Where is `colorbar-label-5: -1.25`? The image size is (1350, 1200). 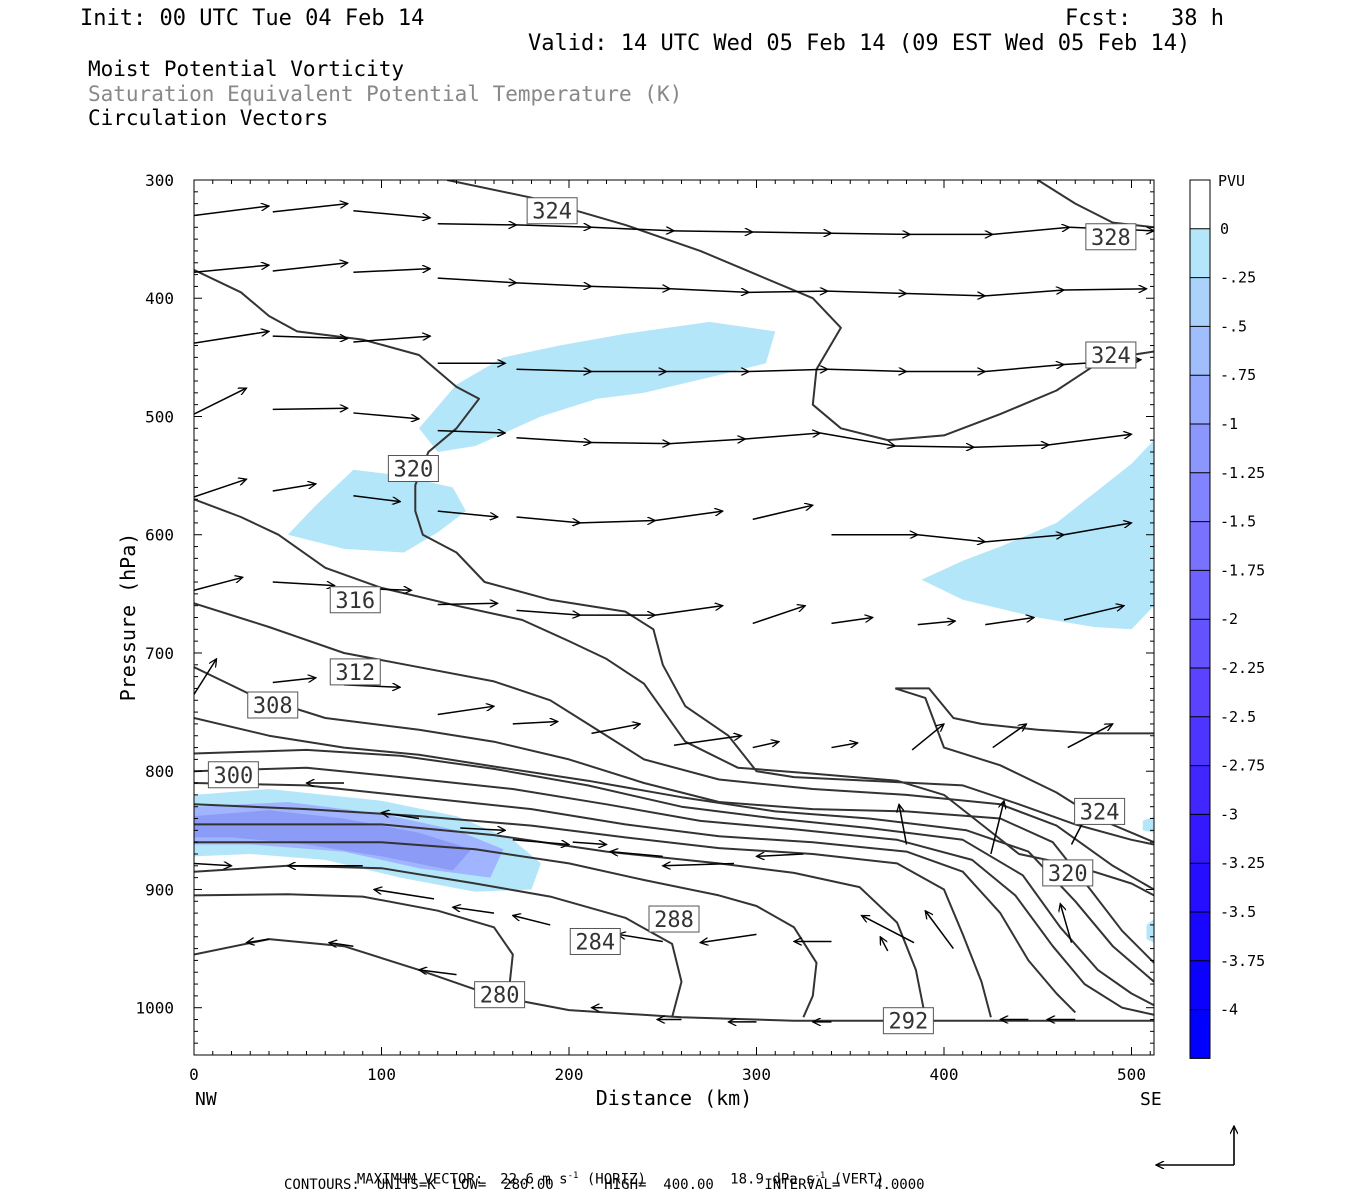 colorbar-label-5: -1.25 is located at coordinates (1242, 473).